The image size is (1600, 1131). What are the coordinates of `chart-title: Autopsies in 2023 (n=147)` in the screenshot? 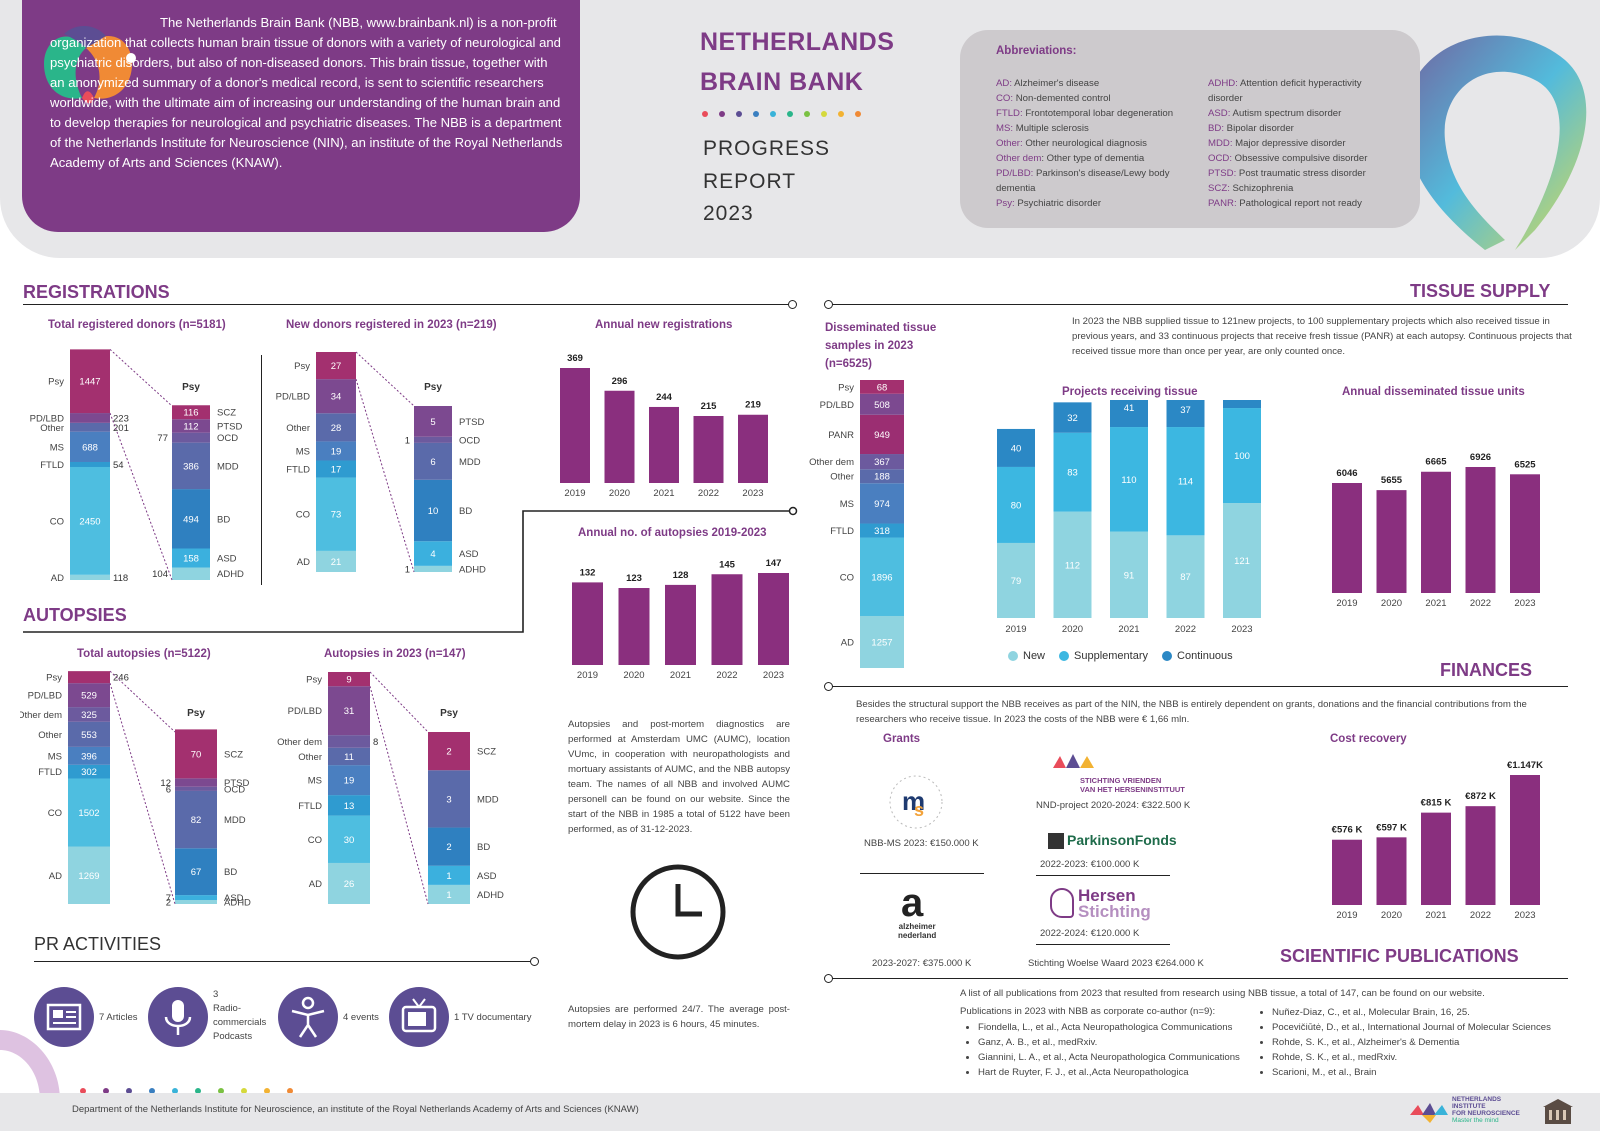 It's located at (395, 654).